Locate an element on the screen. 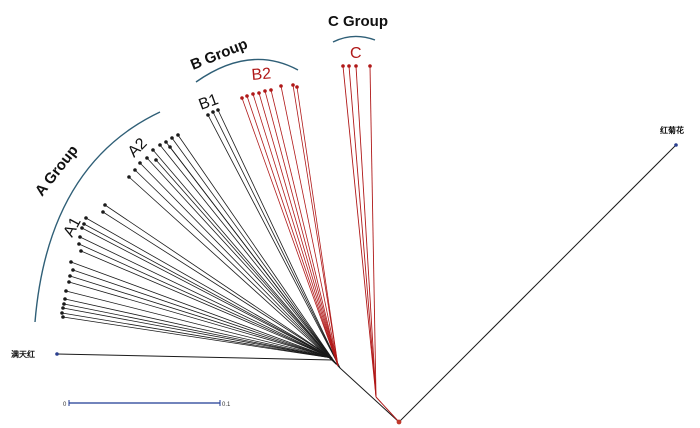 Image resolution: width=700 pixels, height=428 pixels. group-a-arc is located at coordinates (97, 217).